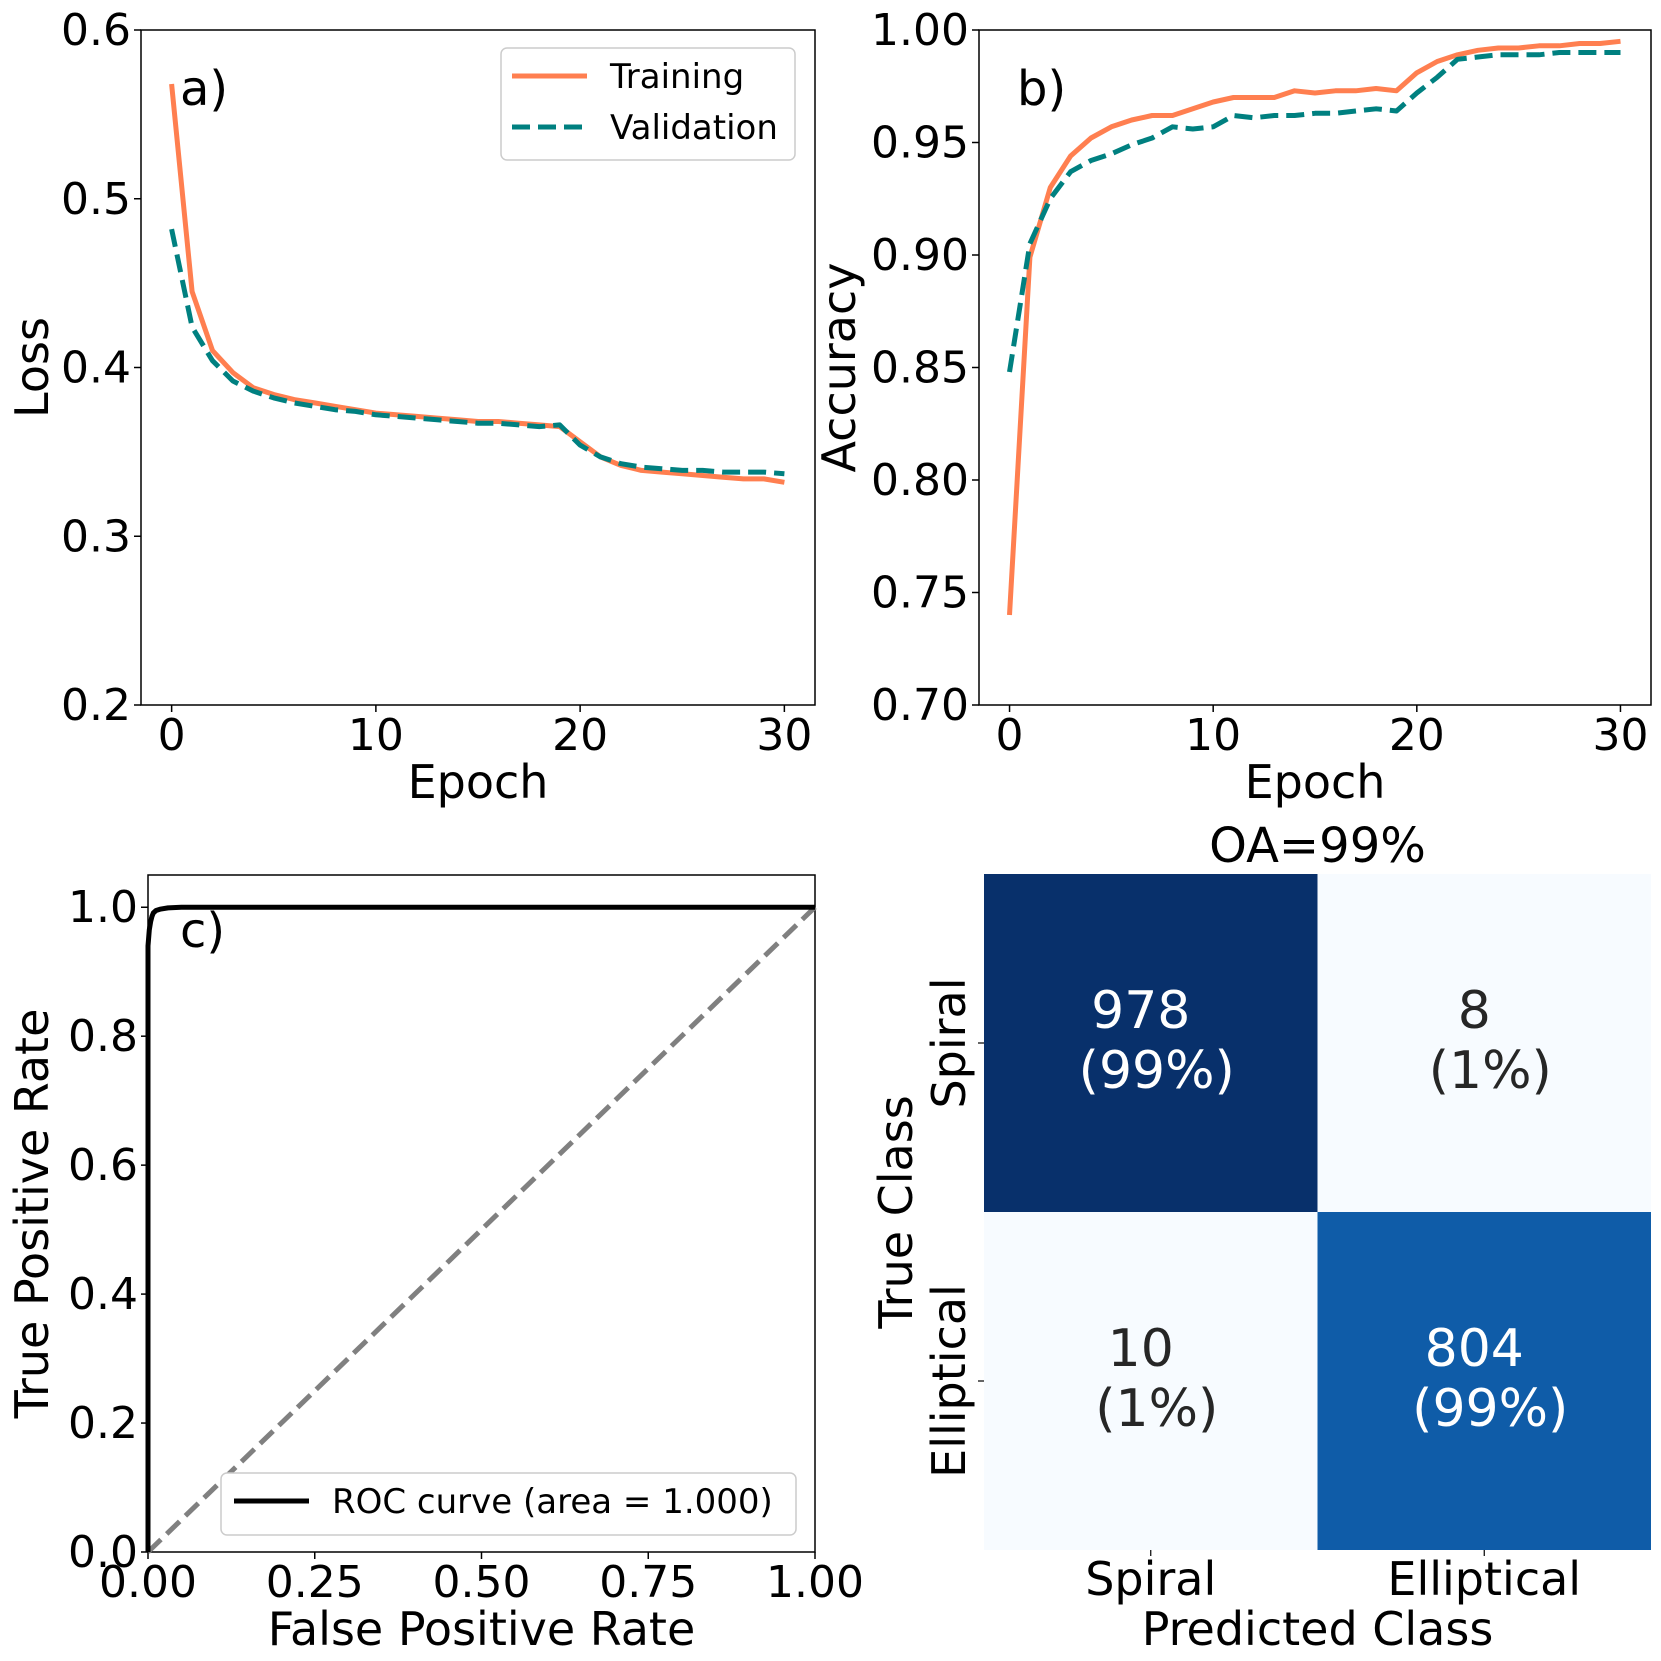 This screenshot has width=1661, height=1661. I want to click on legend: ROC curve (area = 1.000), so click(508, 1504).